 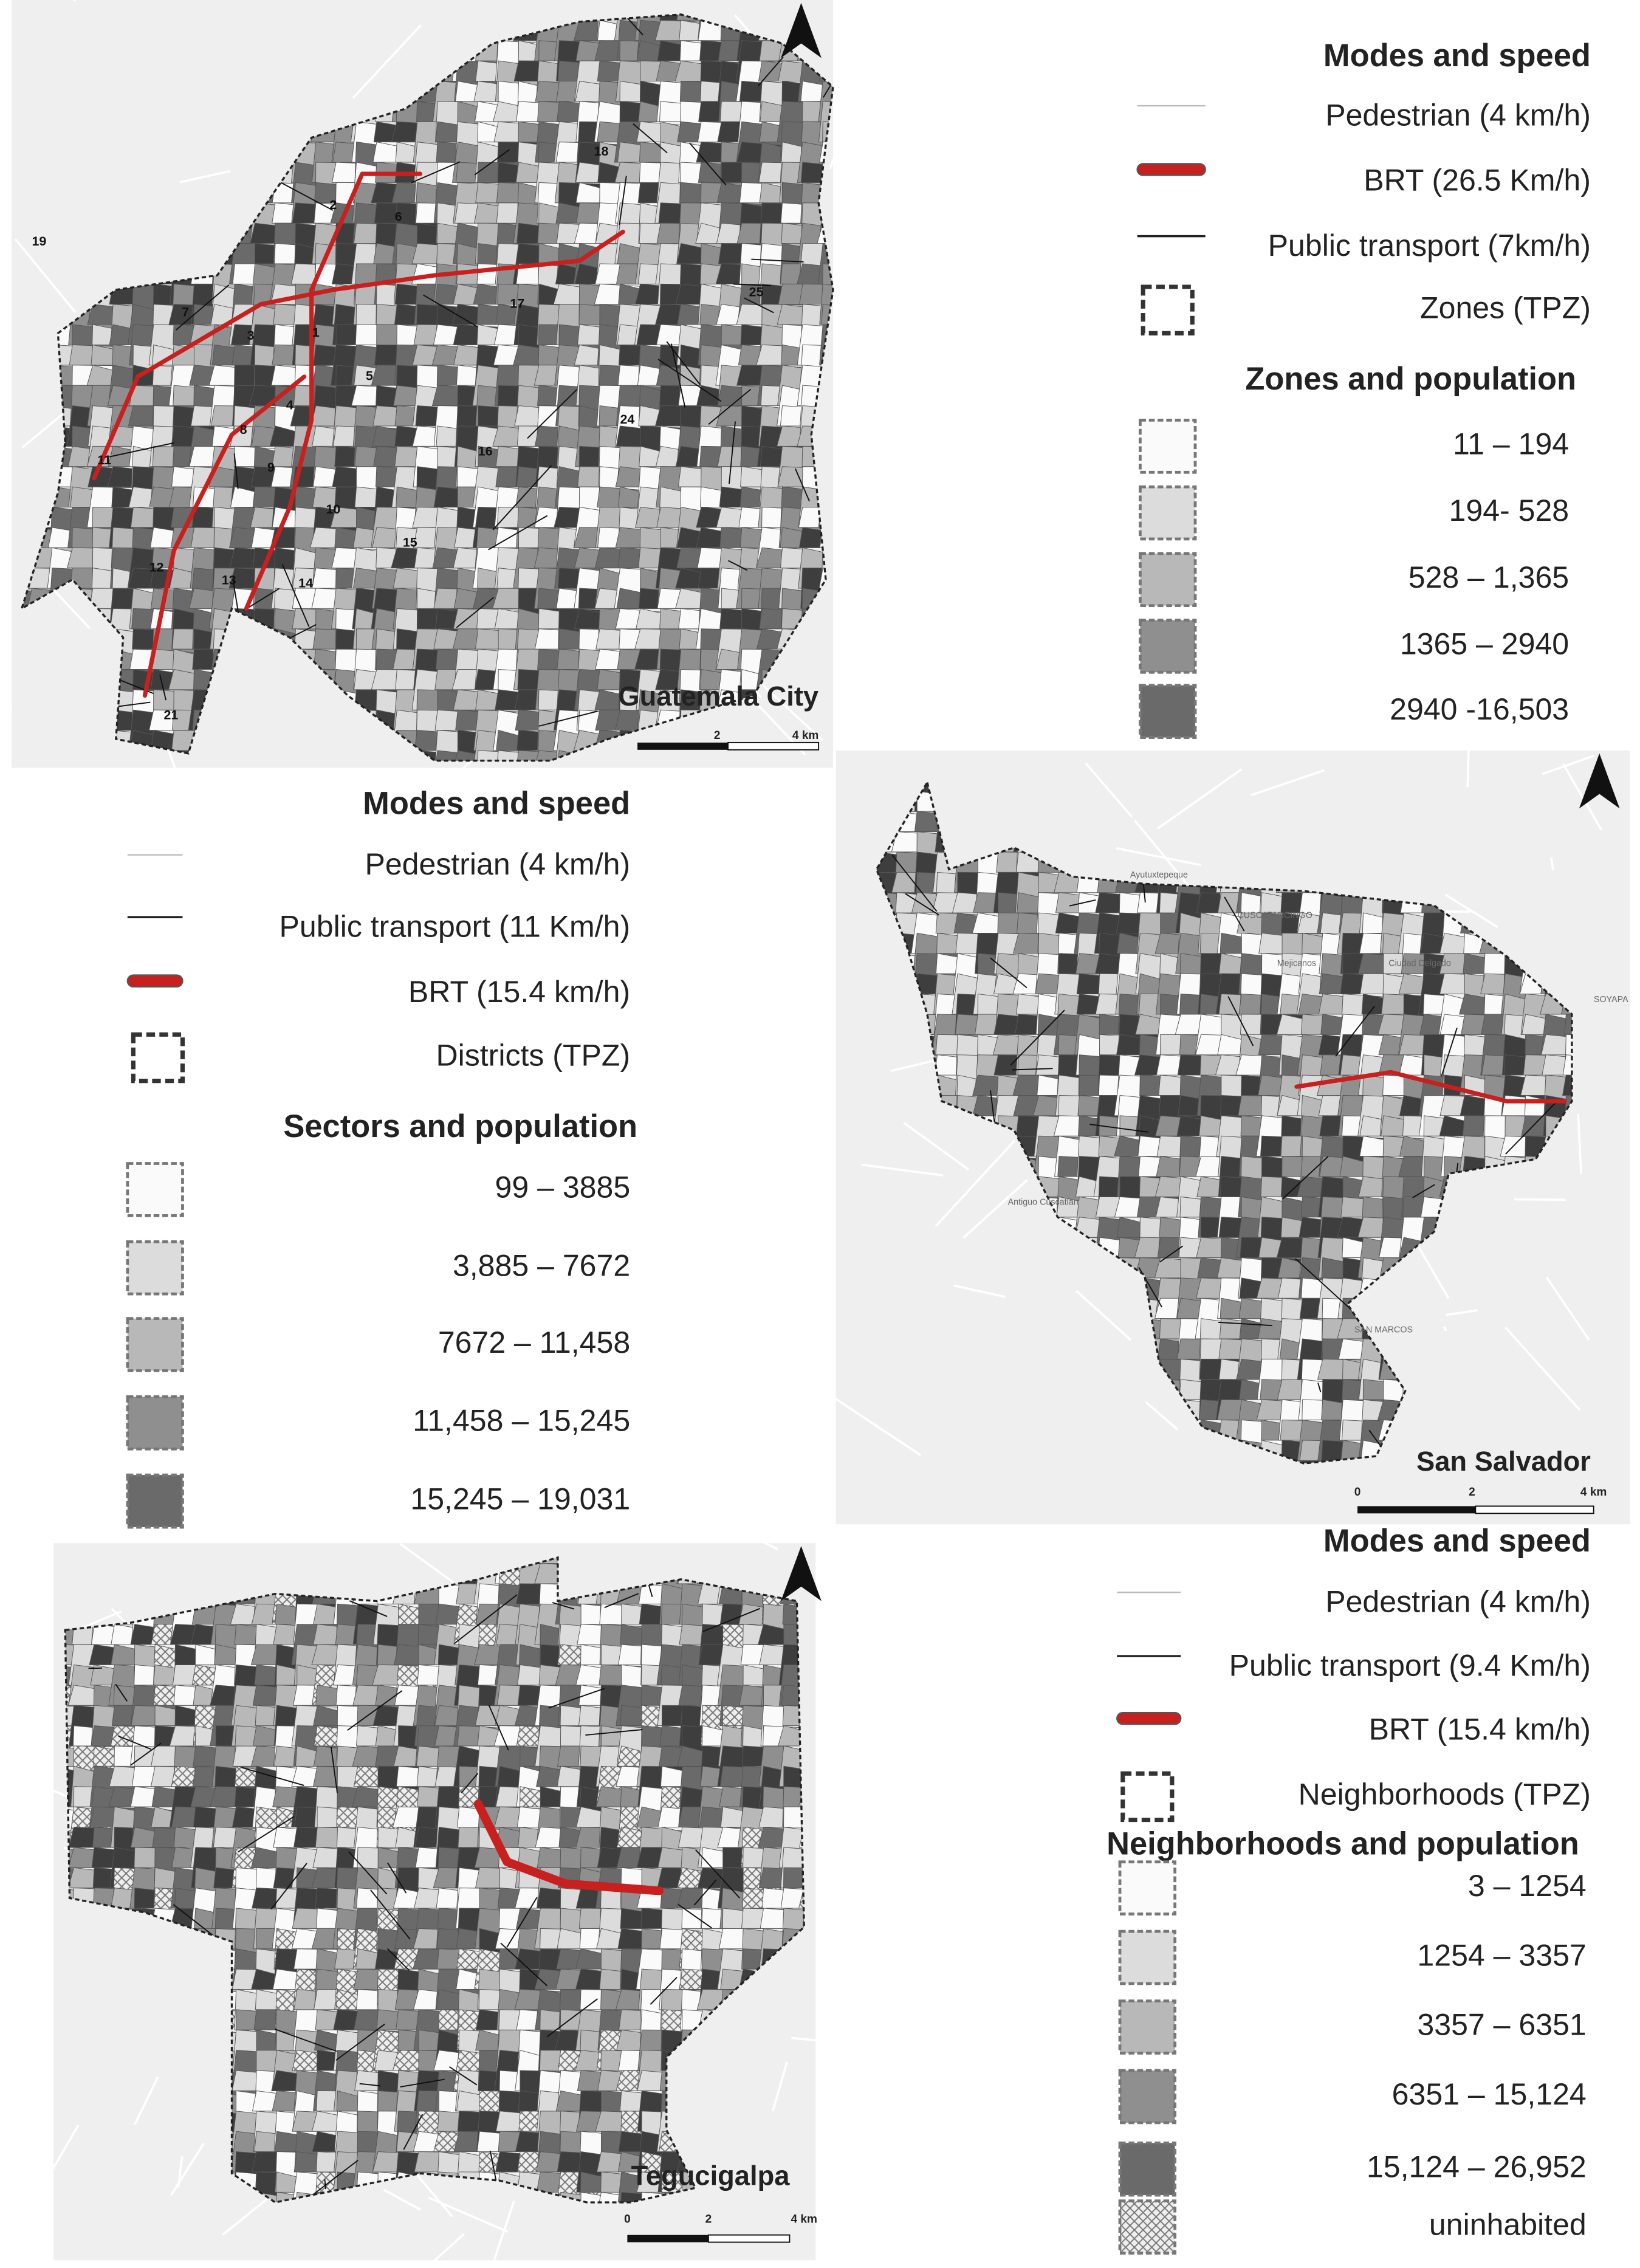 I want to click on zone-label: 7, so click(x=186, y=312).